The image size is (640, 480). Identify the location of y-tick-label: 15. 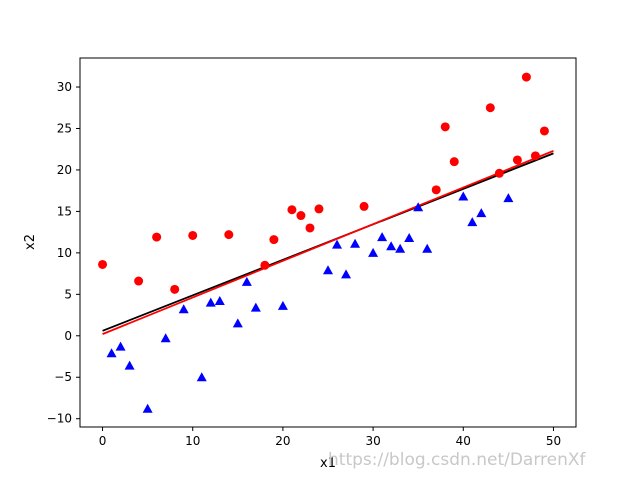
(64, 211).